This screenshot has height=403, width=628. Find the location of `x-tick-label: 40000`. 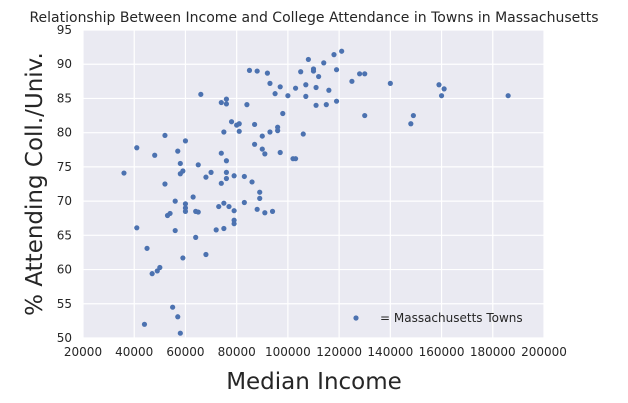

x-tick-label: 40000 is located at coordinates (134, 352).